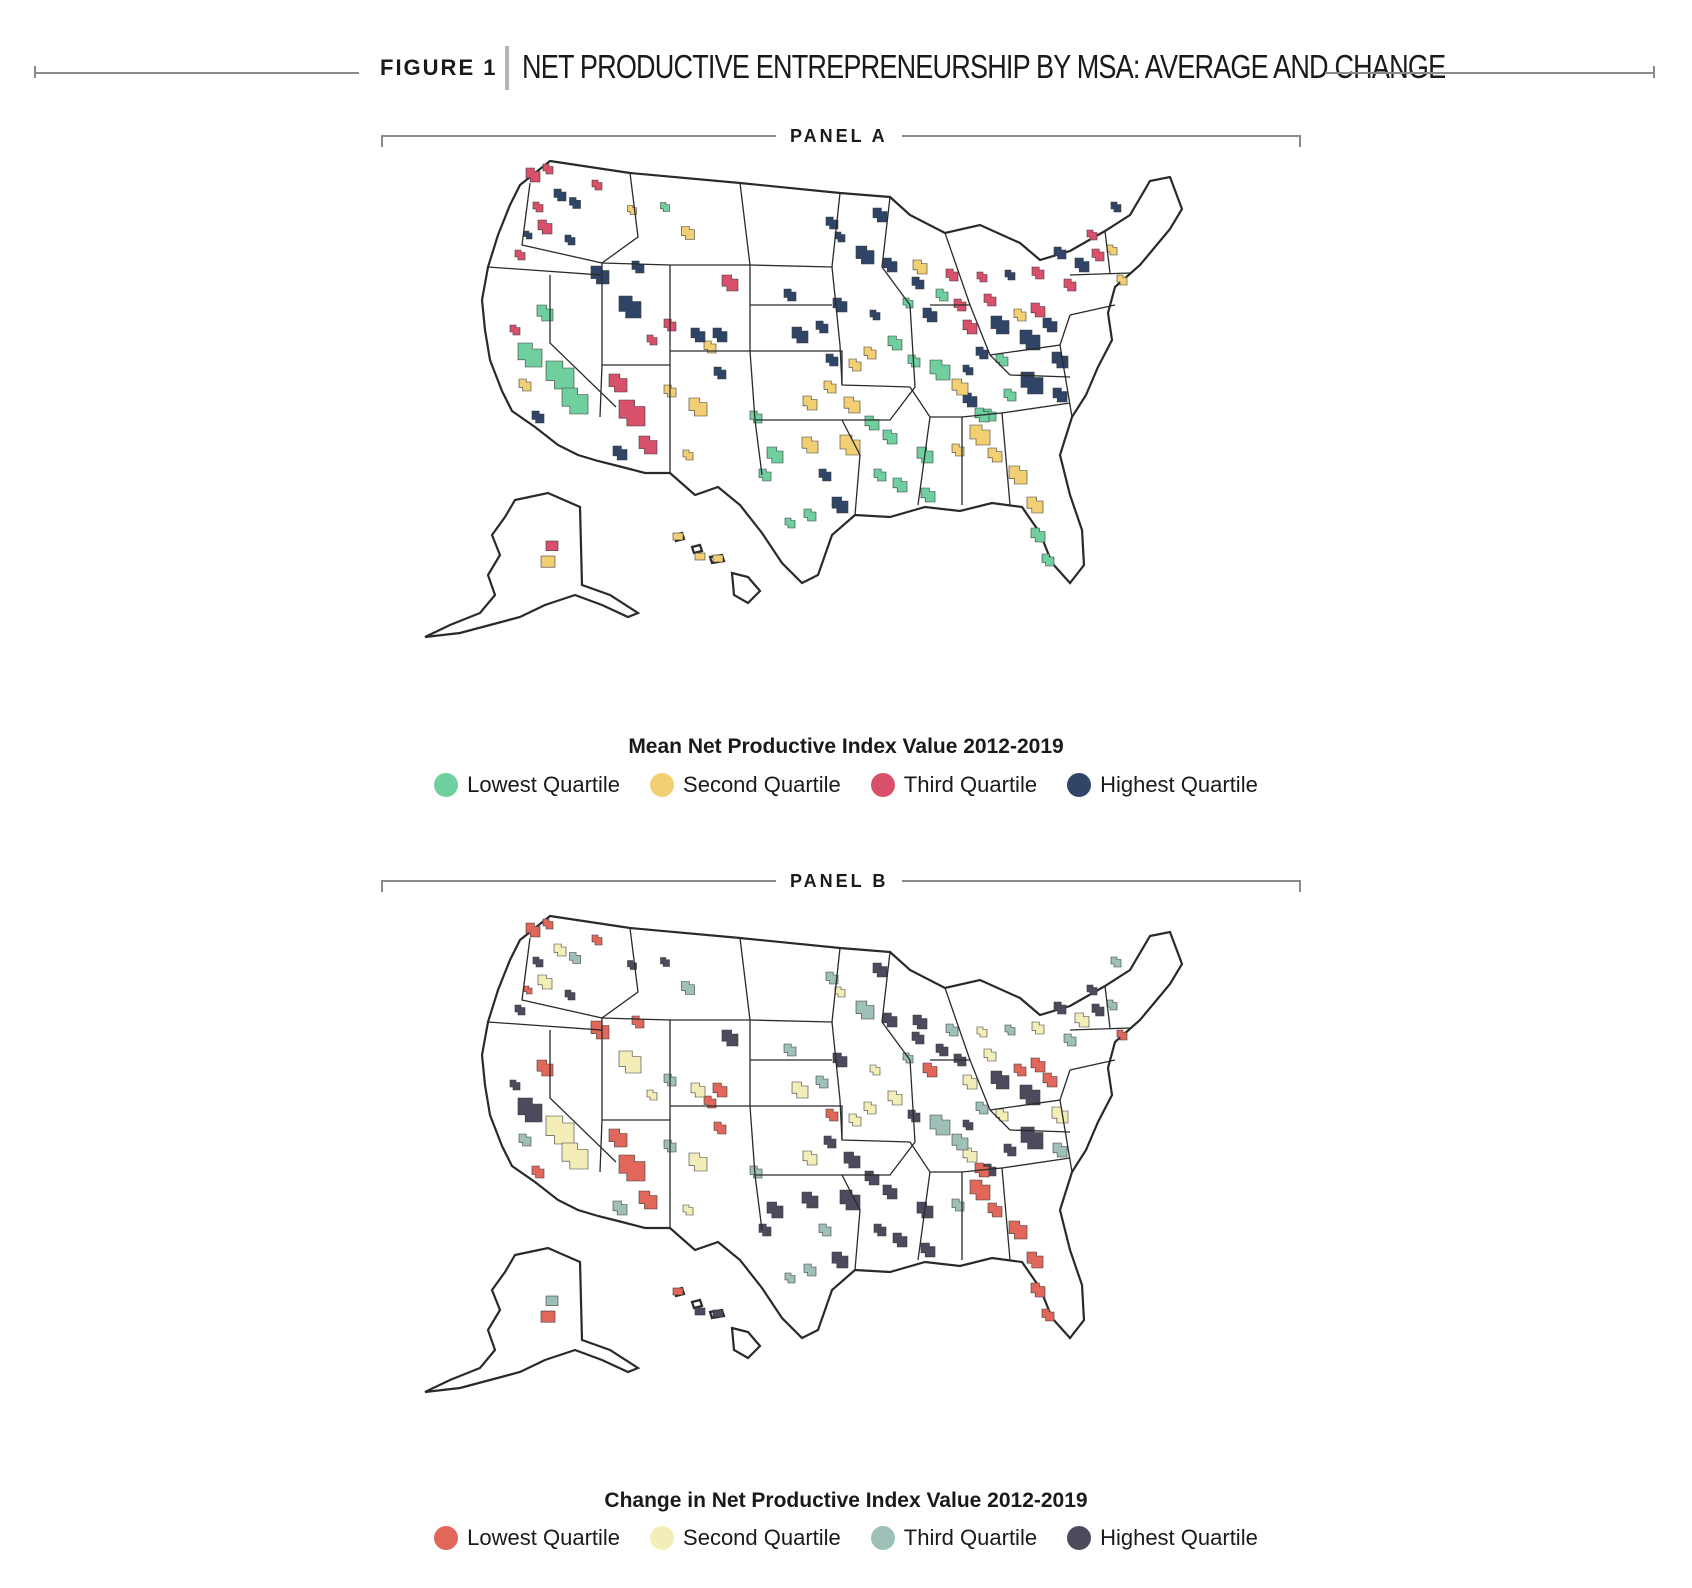  I want to click on figure-label-separator, so click(507, 68).